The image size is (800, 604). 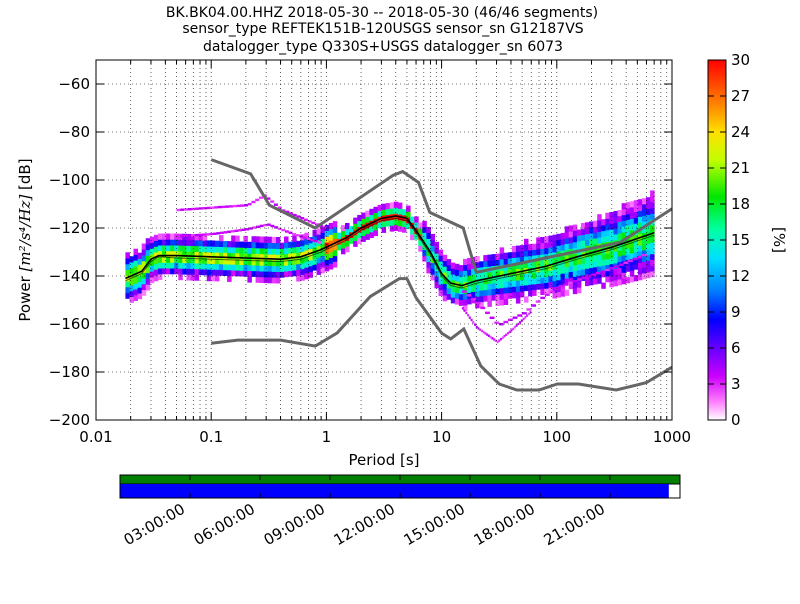 What do you see at coordinates (736, 384) in the screenshot?
I see `colorbar-tick-label: 3` at bounding box center [736, 384].